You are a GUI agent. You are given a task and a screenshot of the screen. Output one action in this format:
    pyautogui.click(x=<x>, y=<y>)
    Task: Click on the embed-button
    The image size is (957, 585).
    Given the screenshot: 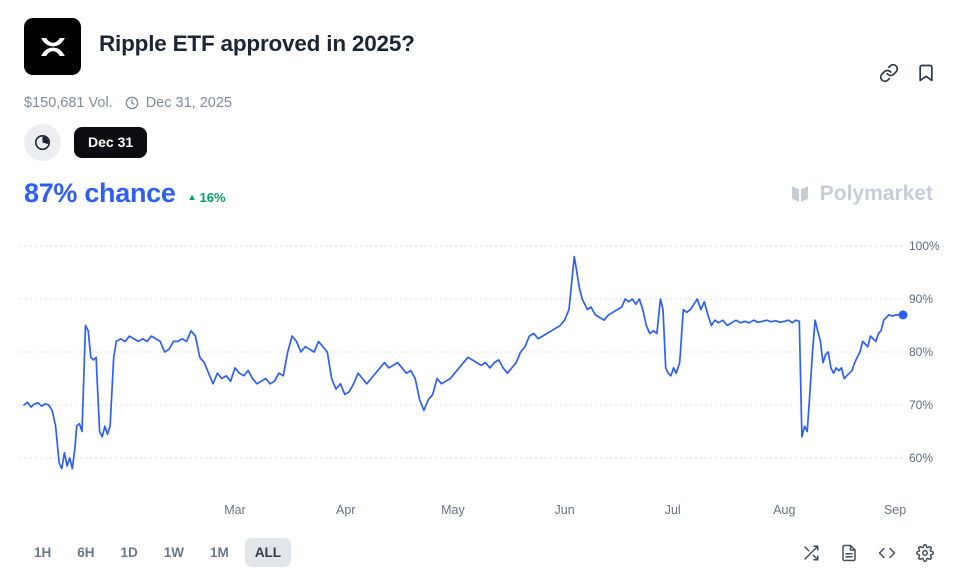 What is the action you would take?
    pyautogui.click(x=887, y=553)
    